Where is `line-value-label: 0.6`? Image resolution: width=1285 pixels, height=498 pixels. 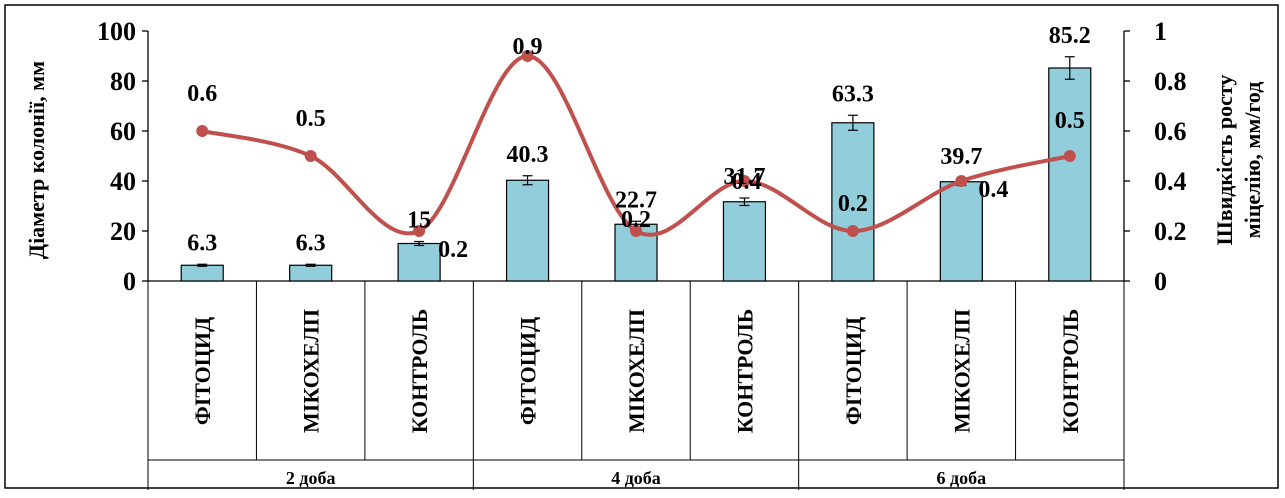
line-value-label: 0.6 is located at coordinates (202, 94).